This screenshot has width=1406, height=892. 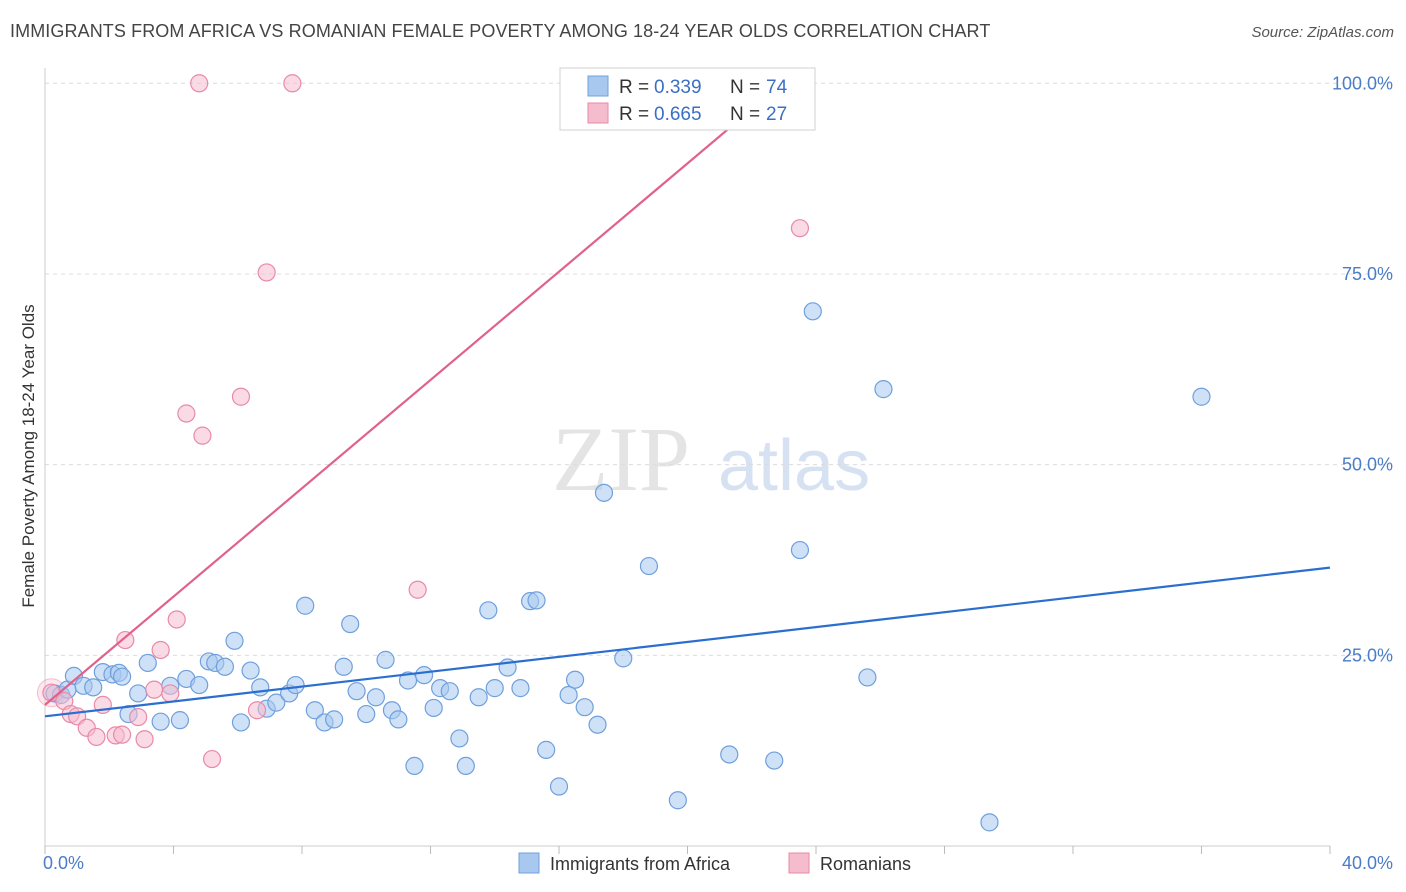 I want to click on y-tick-label-75: 75.0%, so click(x=1367, y=274).